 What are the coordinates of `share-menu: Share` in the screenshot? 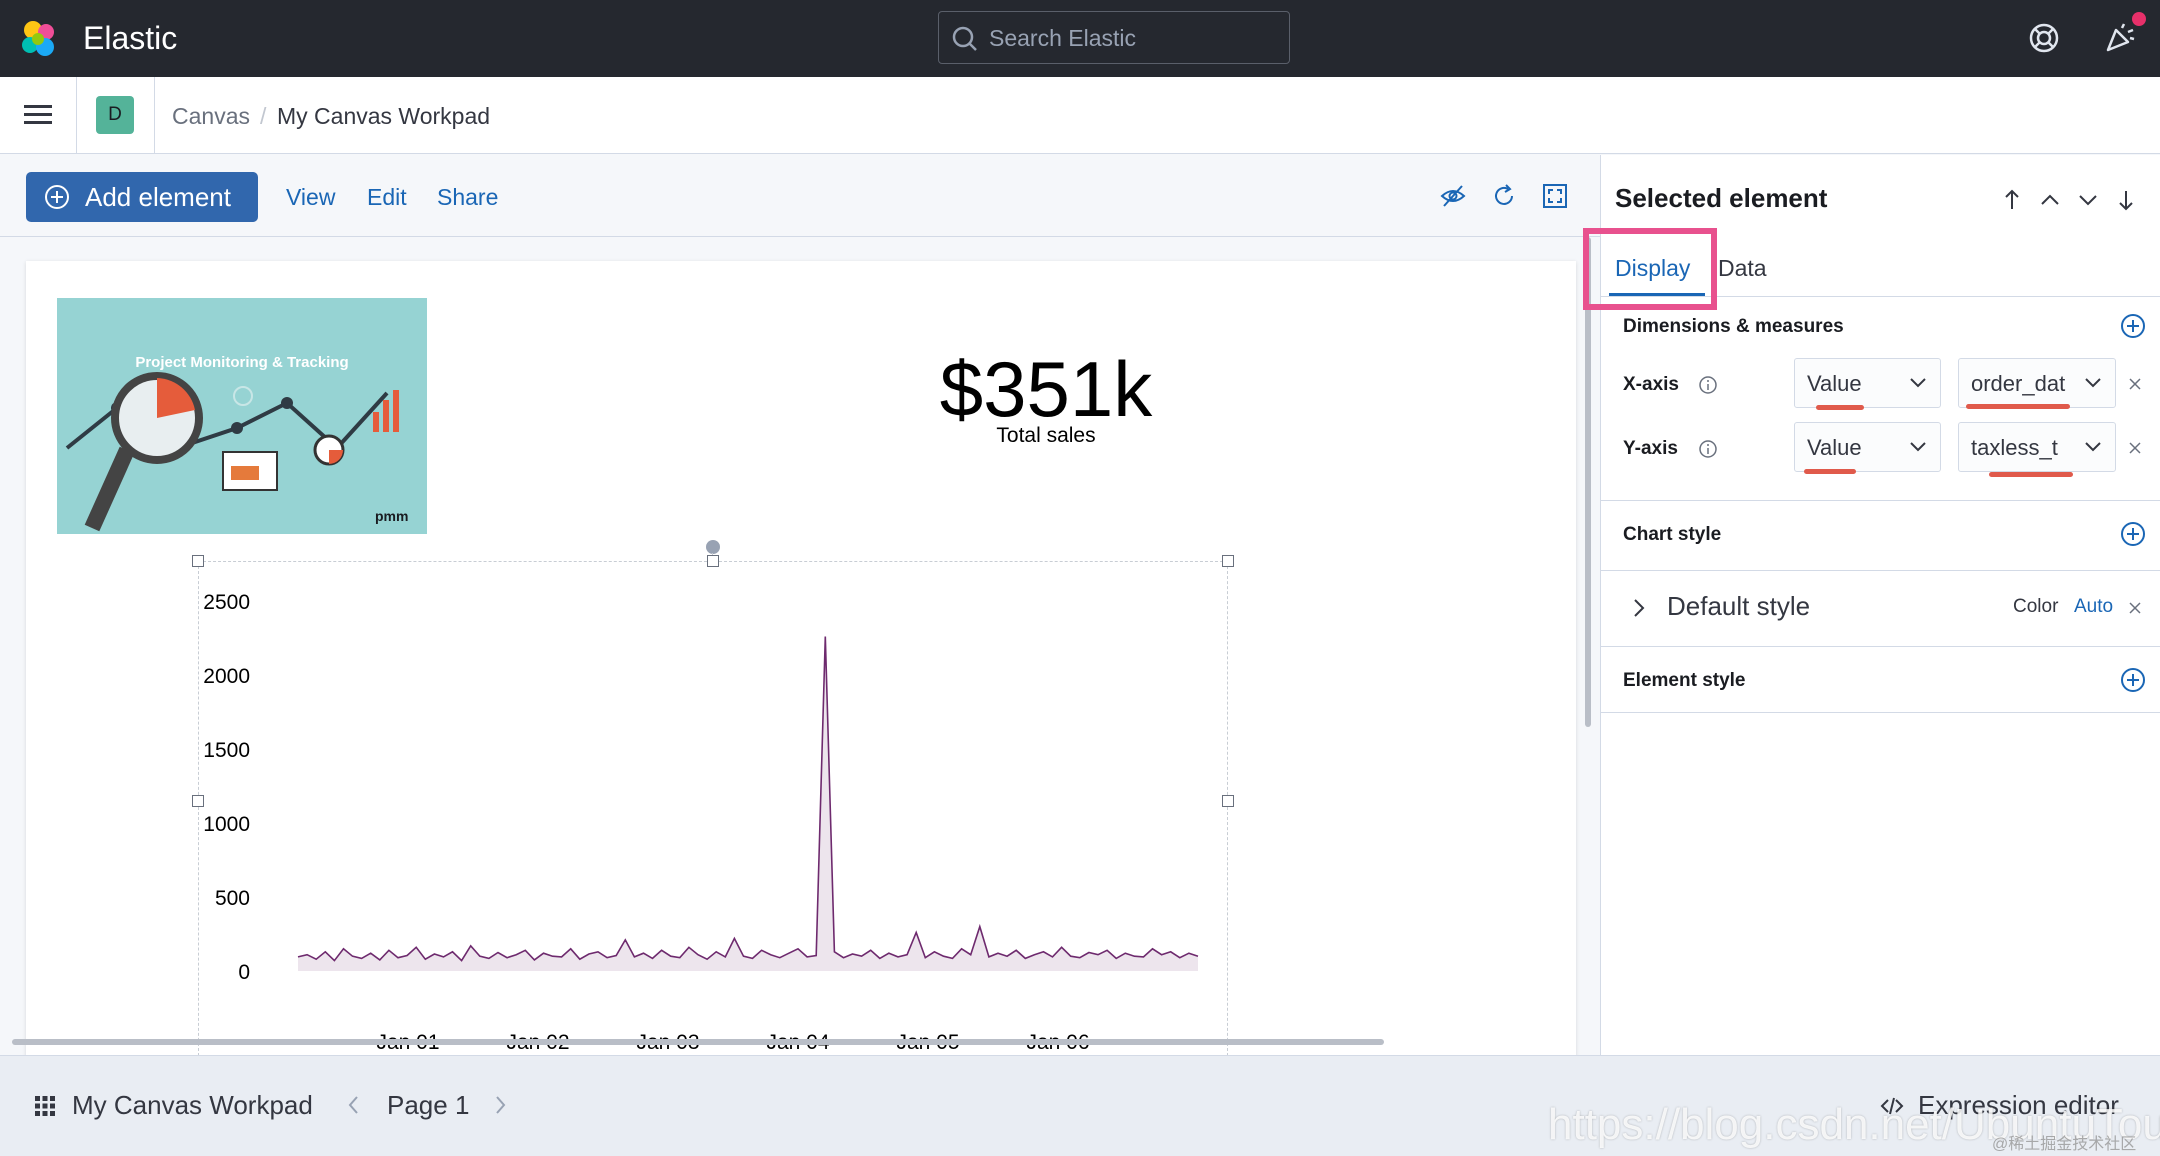 It's located at (468, 197).